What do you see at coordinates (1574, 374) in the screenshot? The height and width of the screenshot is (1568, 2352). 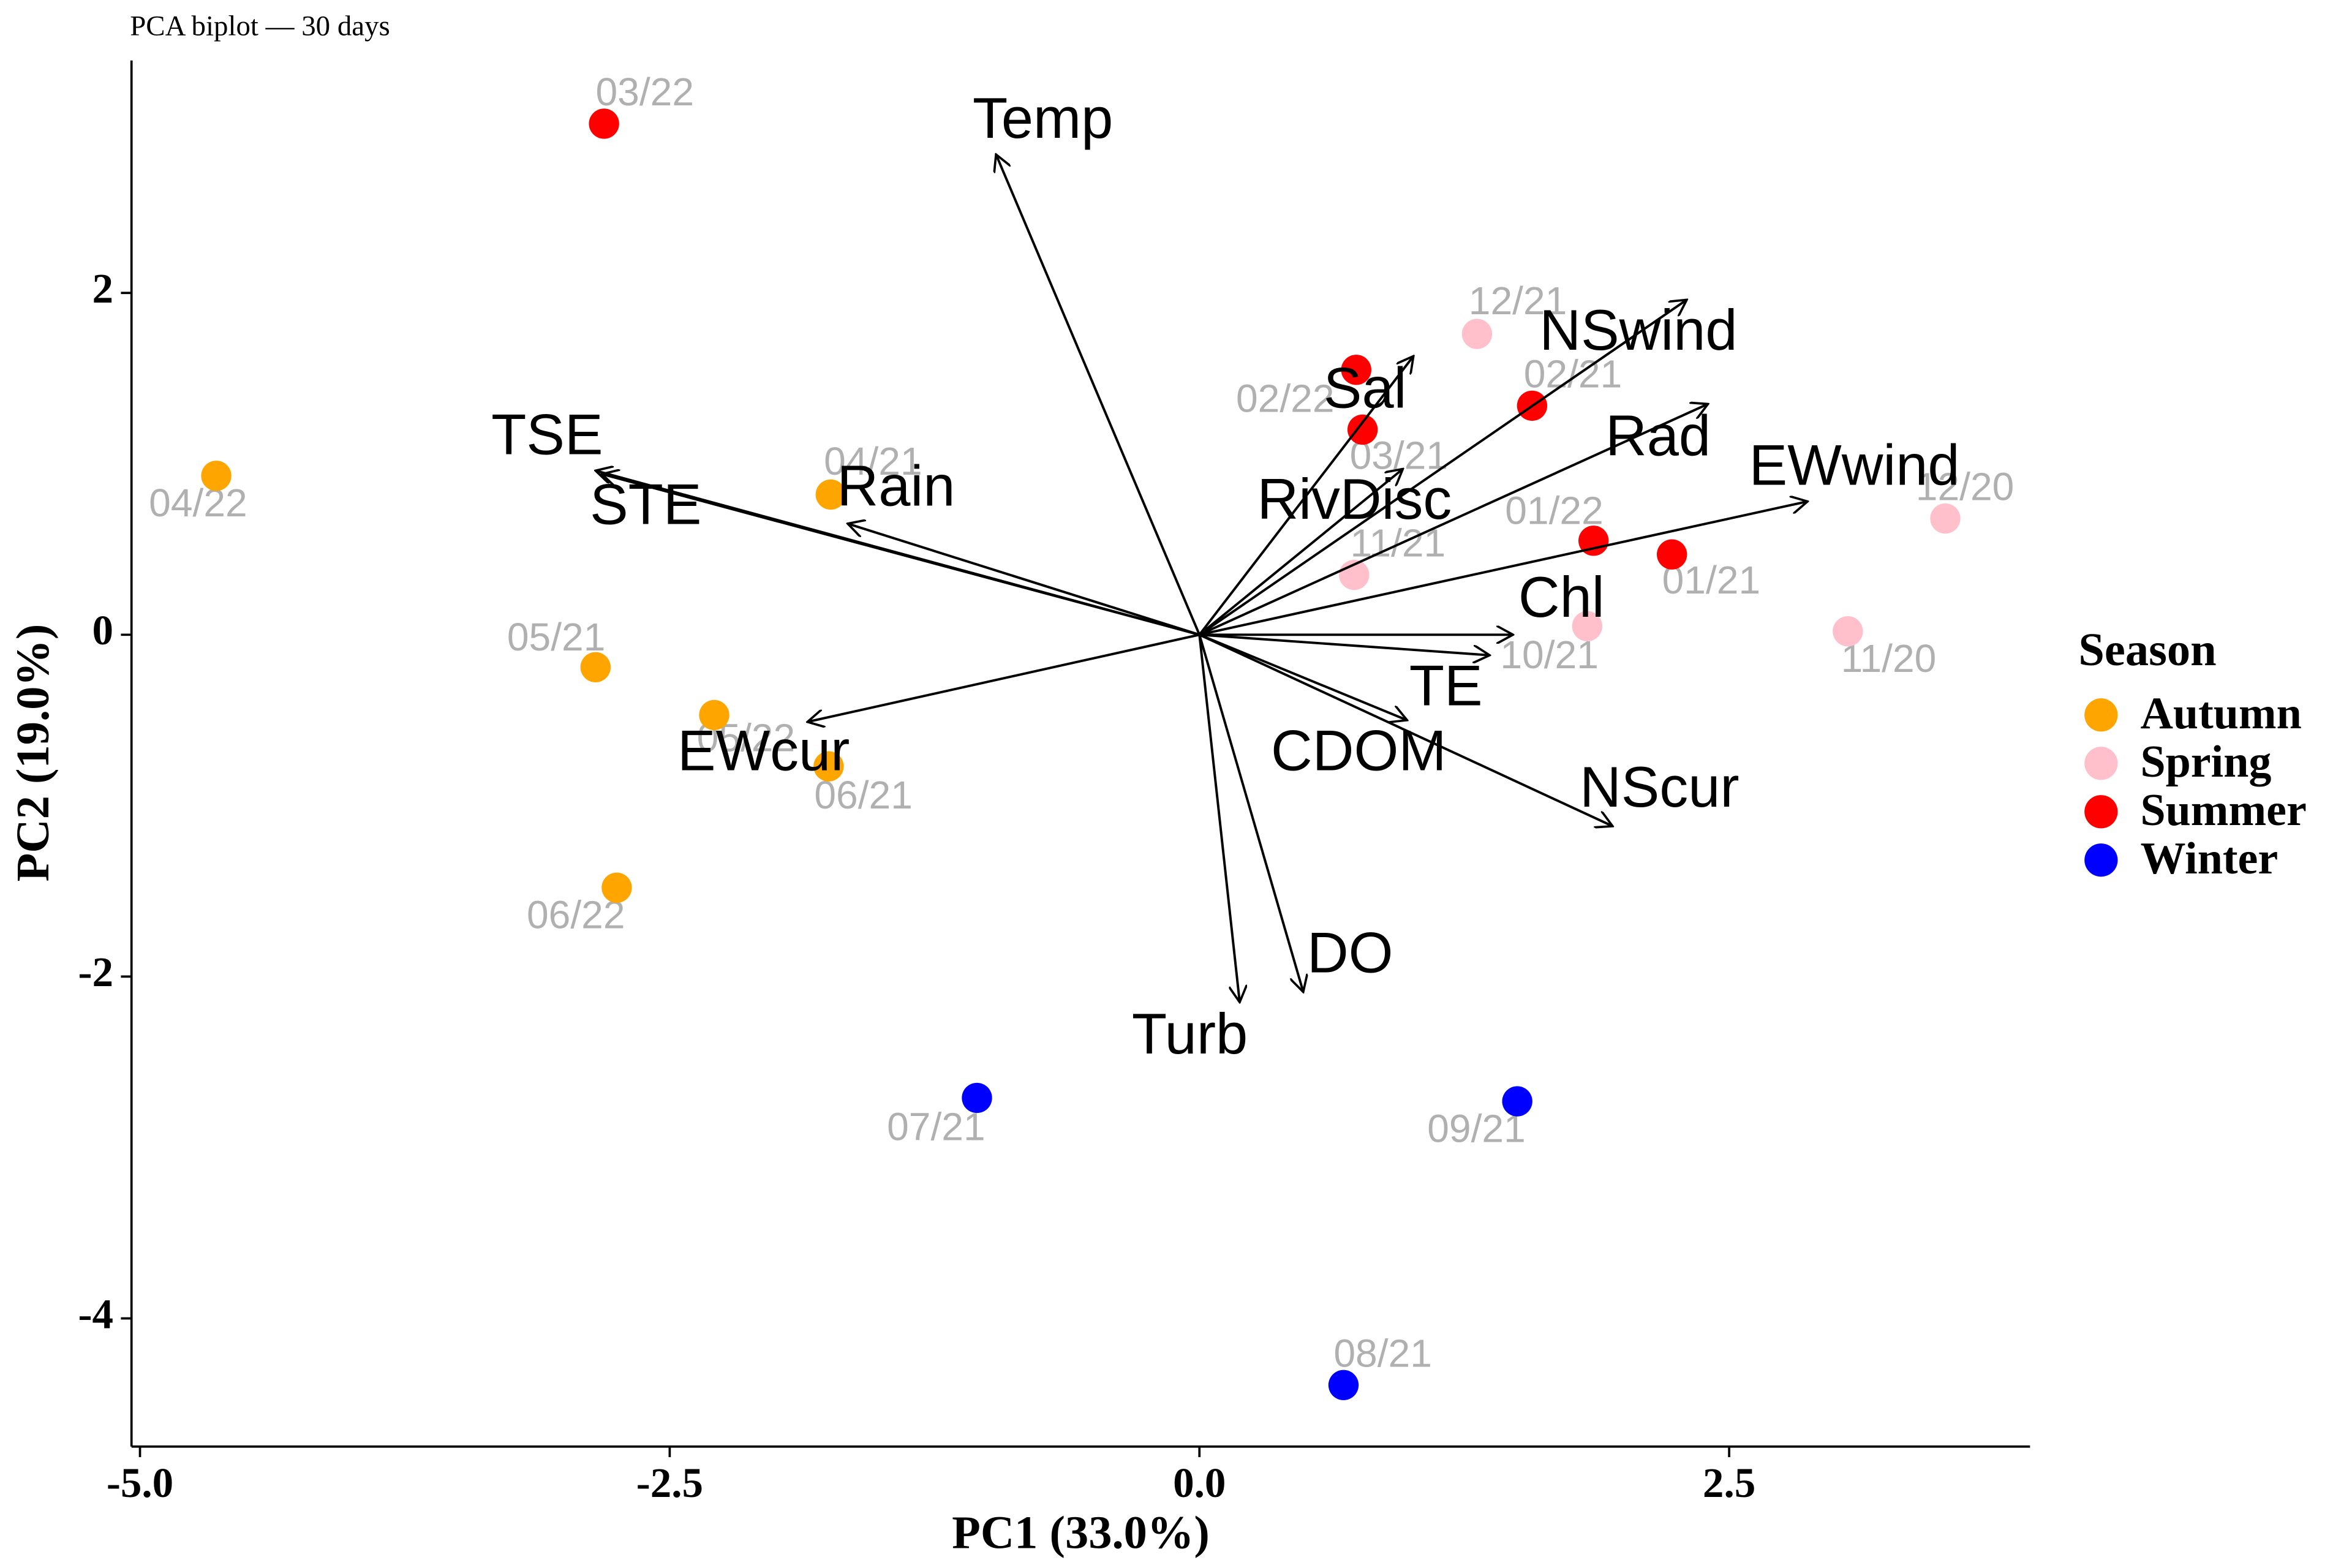 I see `point-label: 02/21` at bounding box center [1574, 374].